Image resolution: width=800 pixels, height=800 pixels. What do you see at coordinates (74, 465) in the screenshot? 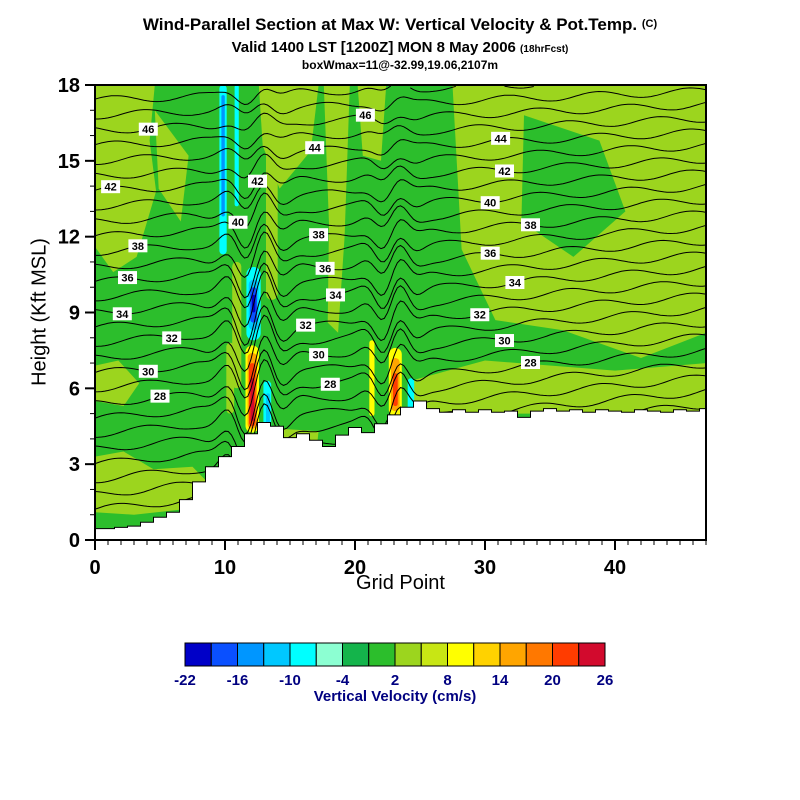
I see `svg-text: 3` at bounding box center [74, 465].